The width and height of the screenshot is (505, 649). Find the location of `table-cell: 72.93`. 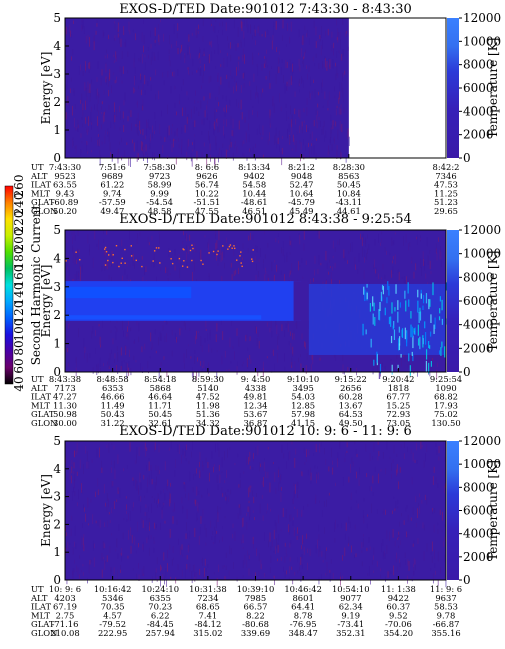

table-cell: 72.93 is located at coordinates (398, 414).